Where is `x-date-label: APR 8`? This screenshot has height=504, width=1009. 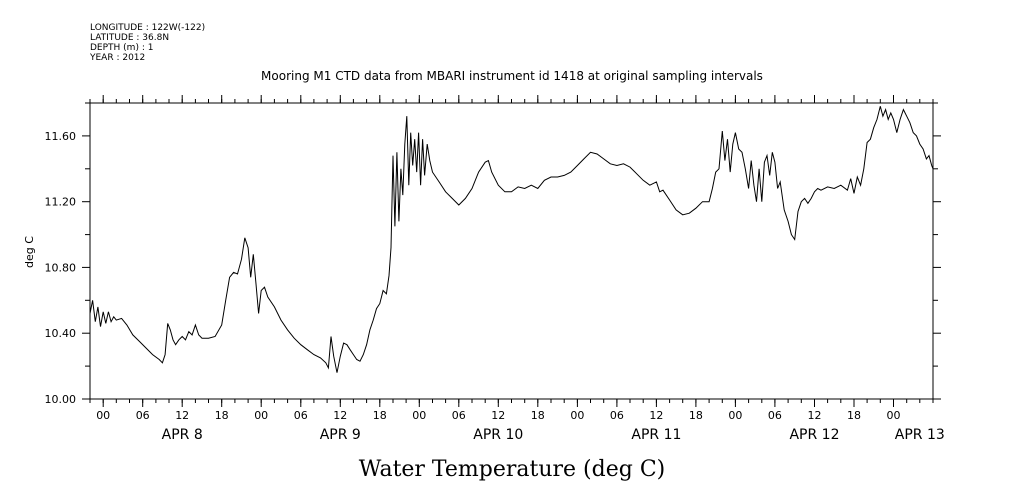
x-date-label: APR 8 is located at coordinates (182, 435).